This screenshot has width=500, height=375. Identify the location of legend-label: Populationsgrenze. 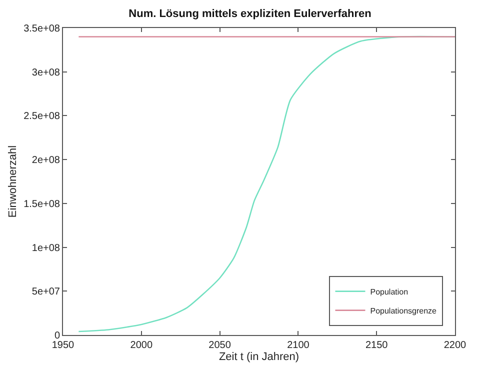
(404, 311).